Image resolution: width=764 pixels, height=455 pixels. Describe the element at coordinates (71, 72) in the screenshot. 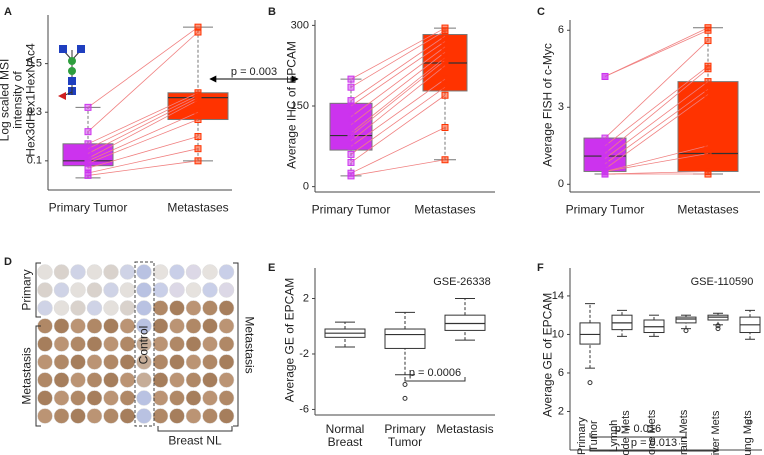

I see `glycan-icon` at that location.